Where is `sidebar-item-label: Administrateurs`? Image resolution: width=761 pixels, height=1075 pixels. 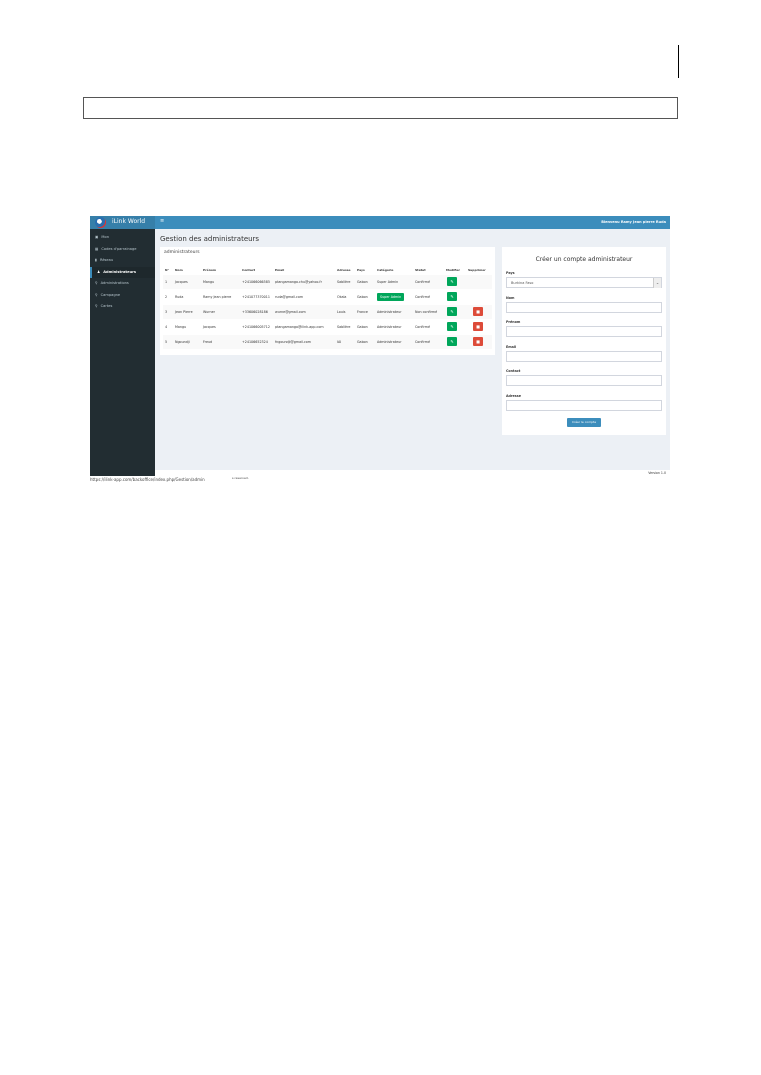
sidebar-item-label: Administrateurs is located at coordinates (120, 271).